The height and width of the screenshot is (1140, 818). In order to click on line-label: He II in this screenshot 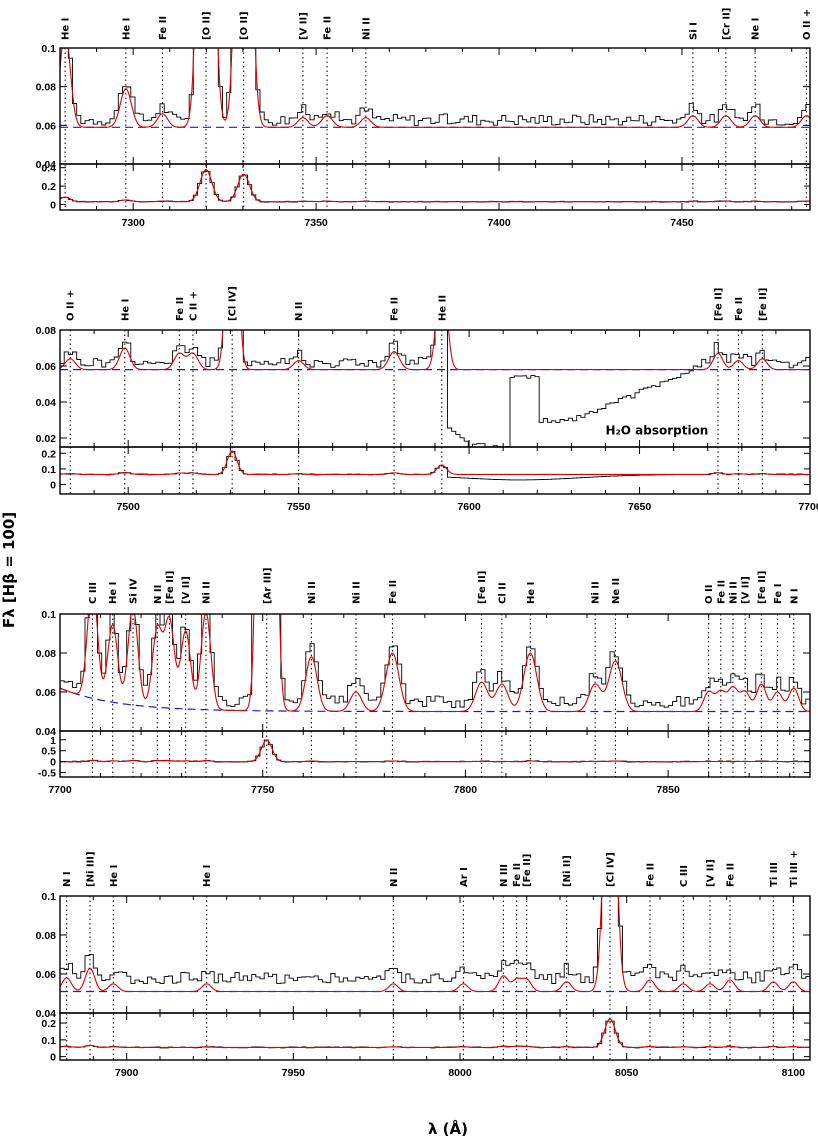, I will do `click(442, 308)`.